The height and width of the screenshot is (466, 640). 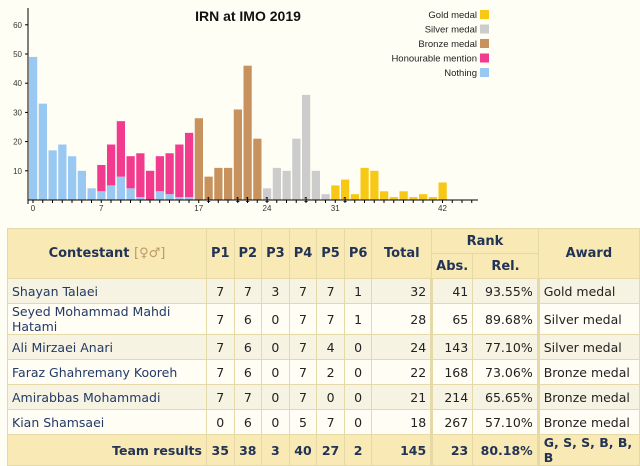 I want to click on gender-icon: [♀♂], so click(x=150, y=253).